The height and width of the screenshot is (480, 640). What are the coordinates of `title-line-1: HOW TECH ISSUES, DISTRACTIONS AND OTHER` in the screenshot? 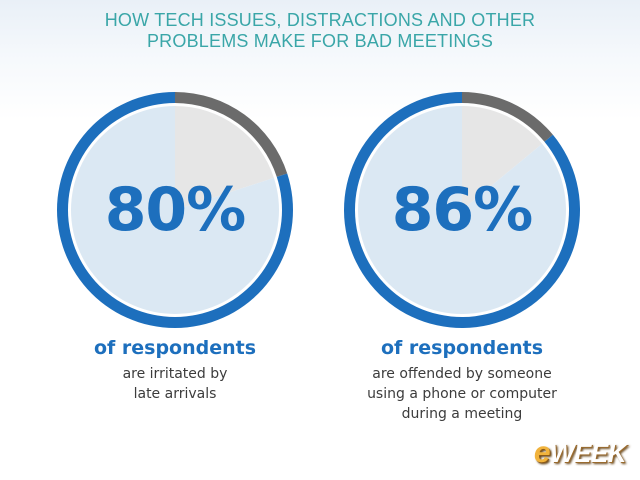 It's located at (320, 20).